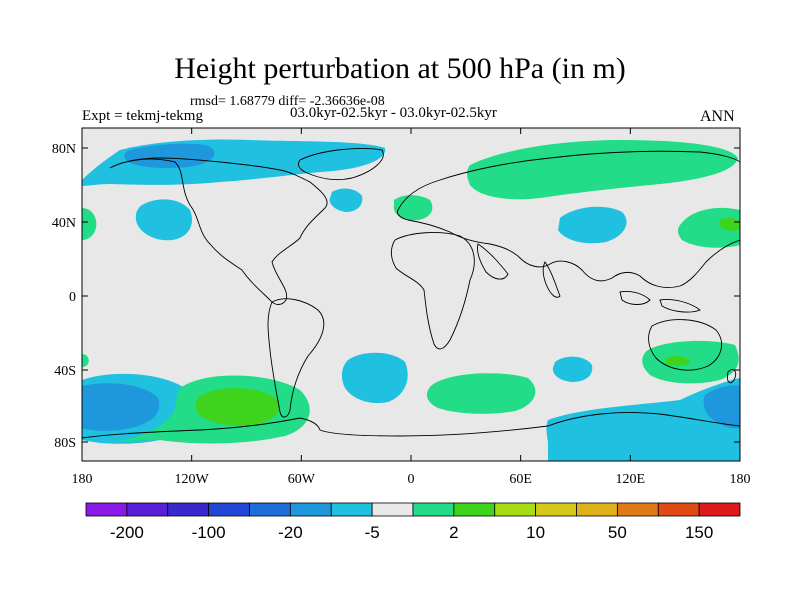 Image resolution: width=800 pixels, height=600 pixels. I want to click on stats-text: rmsd= 1.68779 diff= -2.36636e-08, so click(287, 101).